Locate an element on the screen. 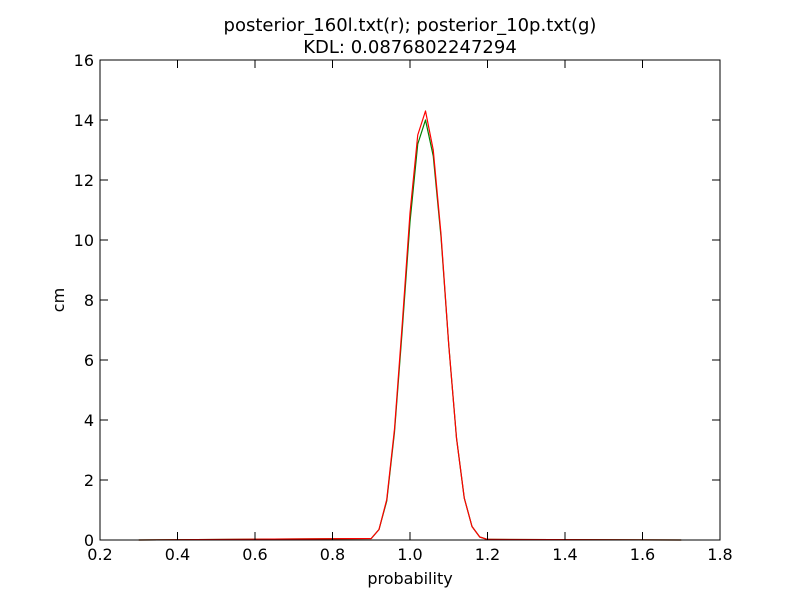 This screenshot has height=600, width=800. y-tick-label: 4 is located at coordinates (89, 420).